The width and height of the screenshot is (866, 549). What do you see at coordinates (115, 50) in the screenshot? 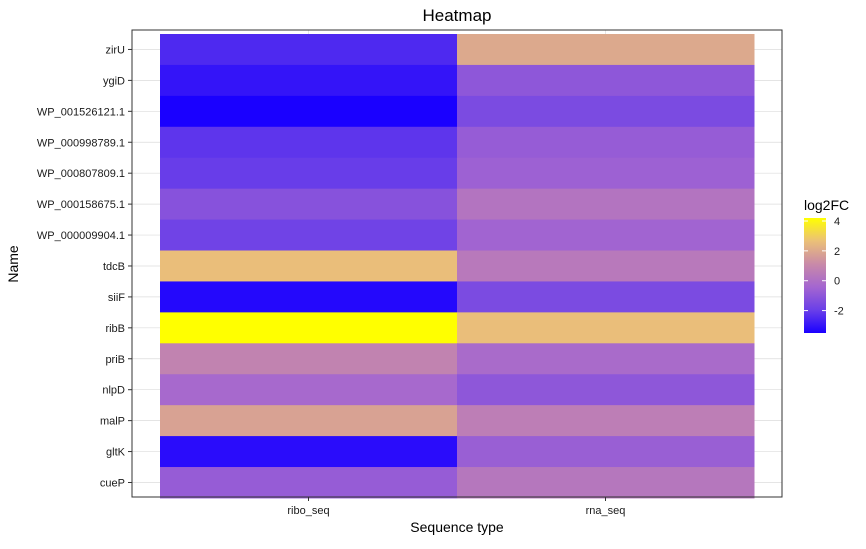
I see `y-tick-label: zirU` at bounding box center [115, 50].